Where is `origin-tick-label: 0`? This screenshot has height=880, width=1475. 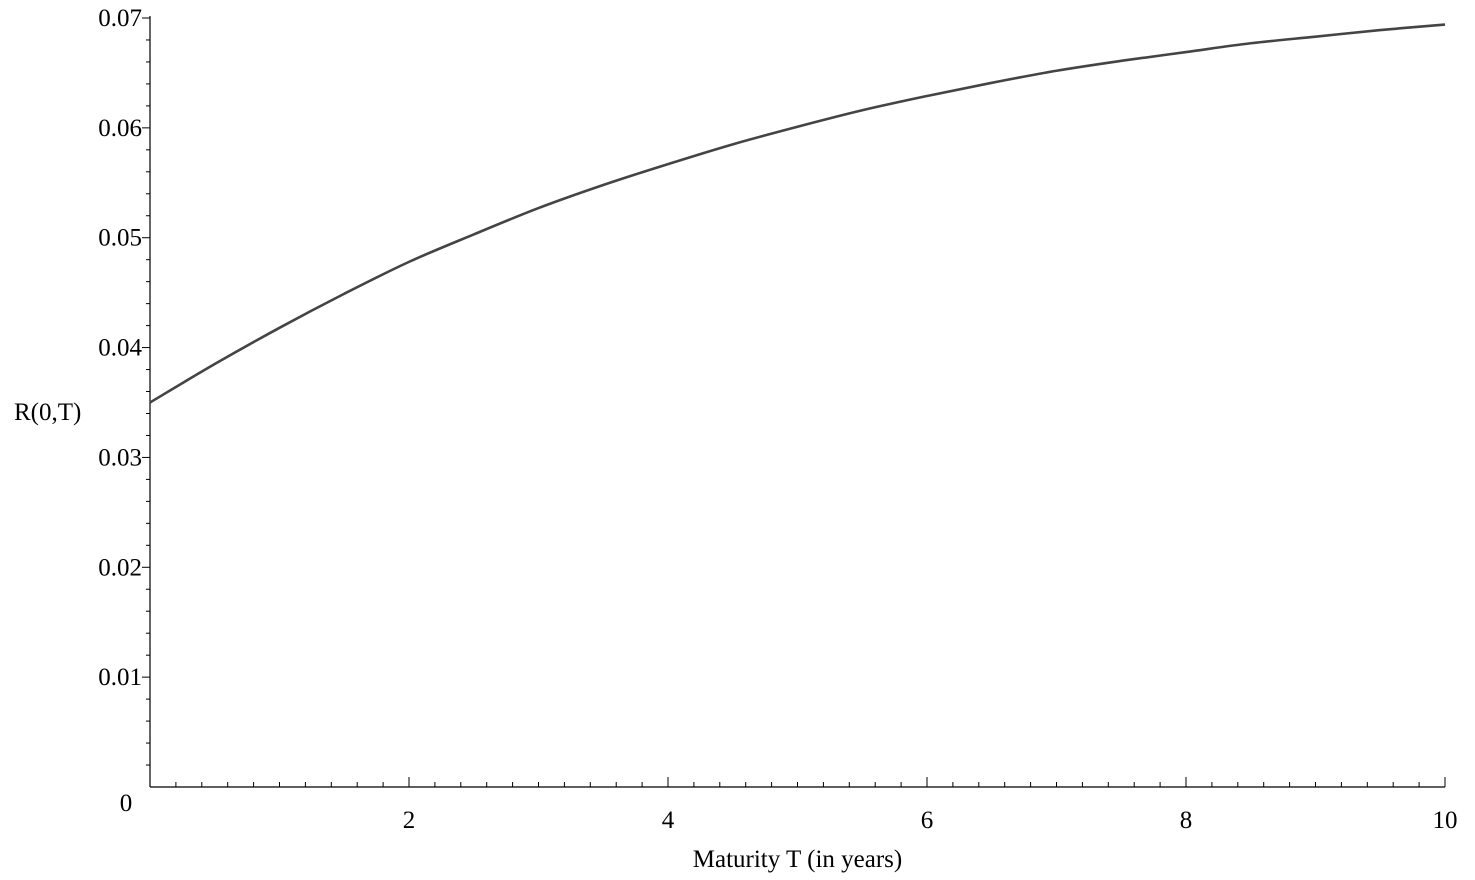 origin-tick-label: 0 is located at coordinates (126, 803).